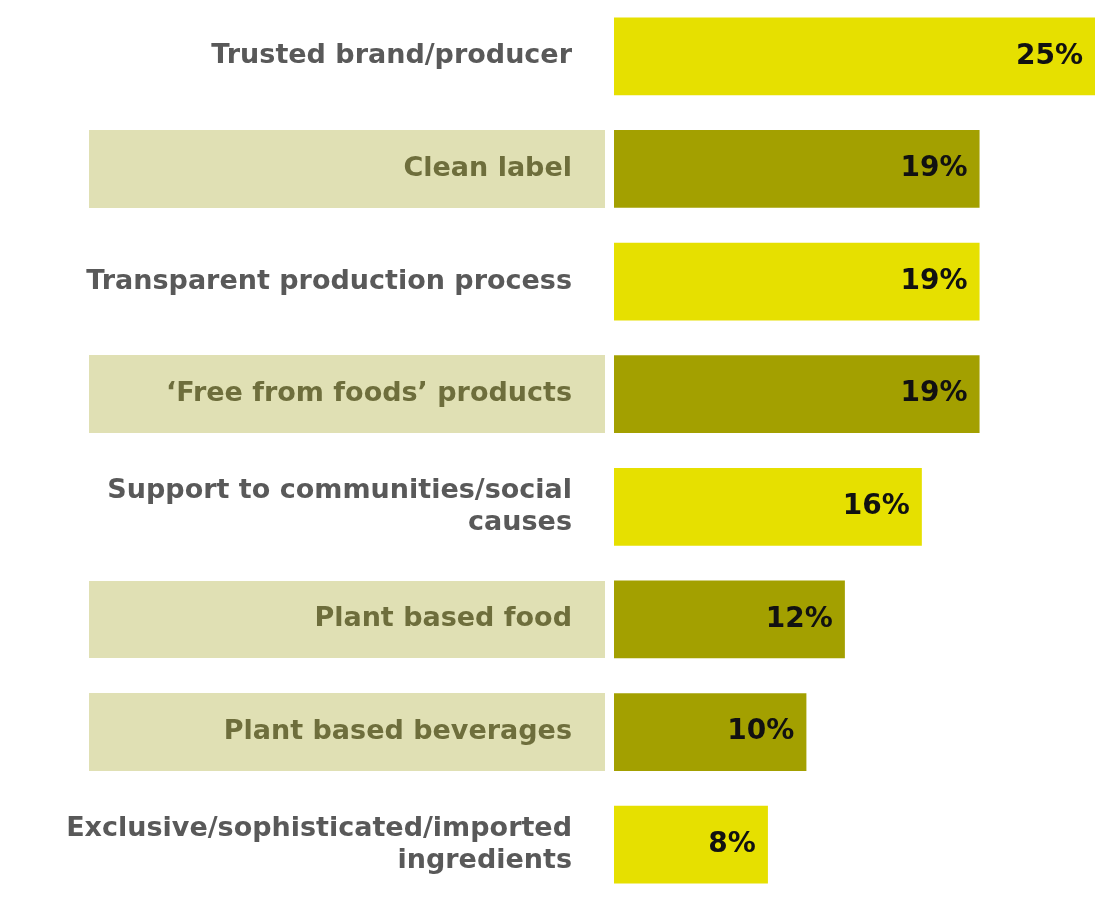 Image resolution: width=1101 pixels, height=901 pixels. I want to click on data-label: 10%, so click(761, 730).